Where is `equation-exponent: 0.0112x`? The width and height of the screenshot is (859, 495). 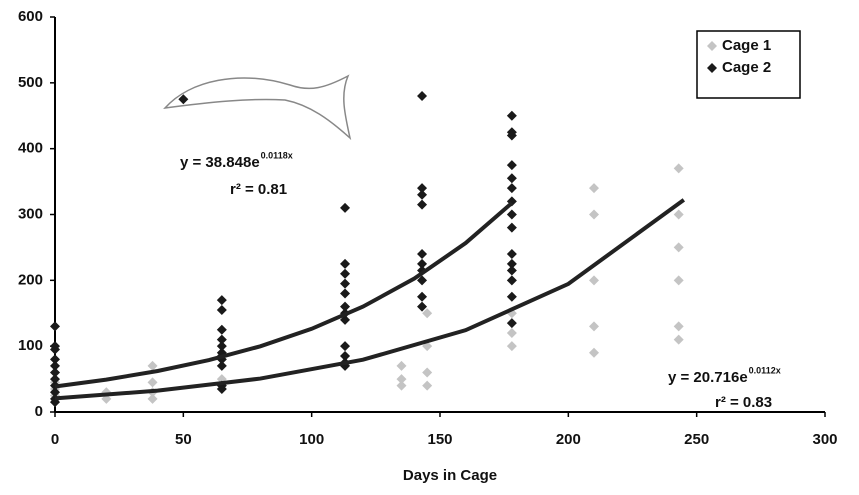 equation-exponent: 0.0112x is located at coordinates (765, 370).